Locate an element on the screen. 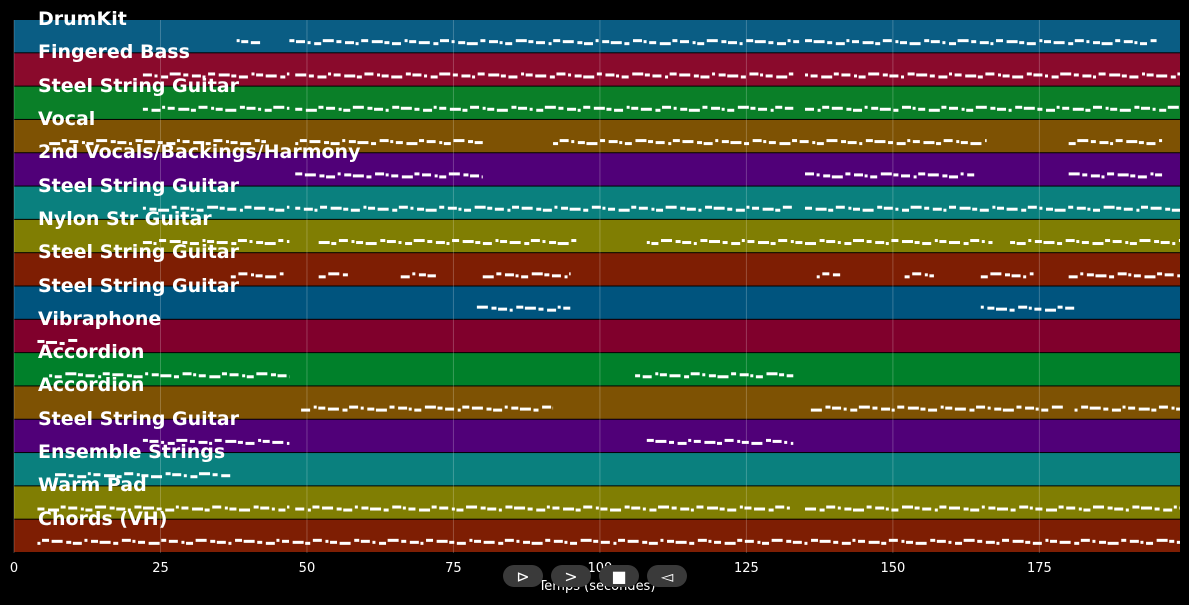 Image resolution: width=1189 pixels, height=605 pixels. forward-button: > is located at coordinates (571, 576).